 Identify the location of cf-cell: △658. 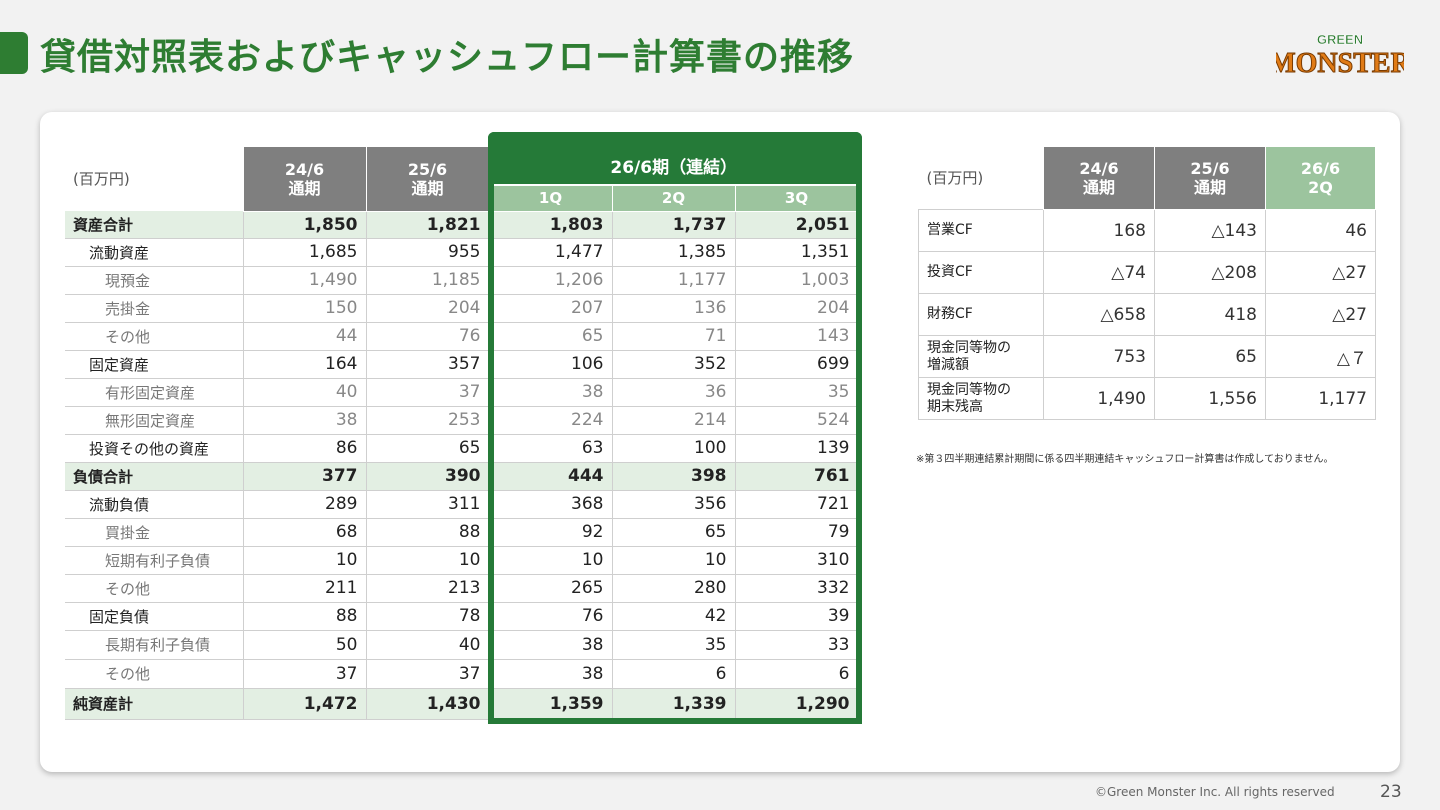
(1099, 314).